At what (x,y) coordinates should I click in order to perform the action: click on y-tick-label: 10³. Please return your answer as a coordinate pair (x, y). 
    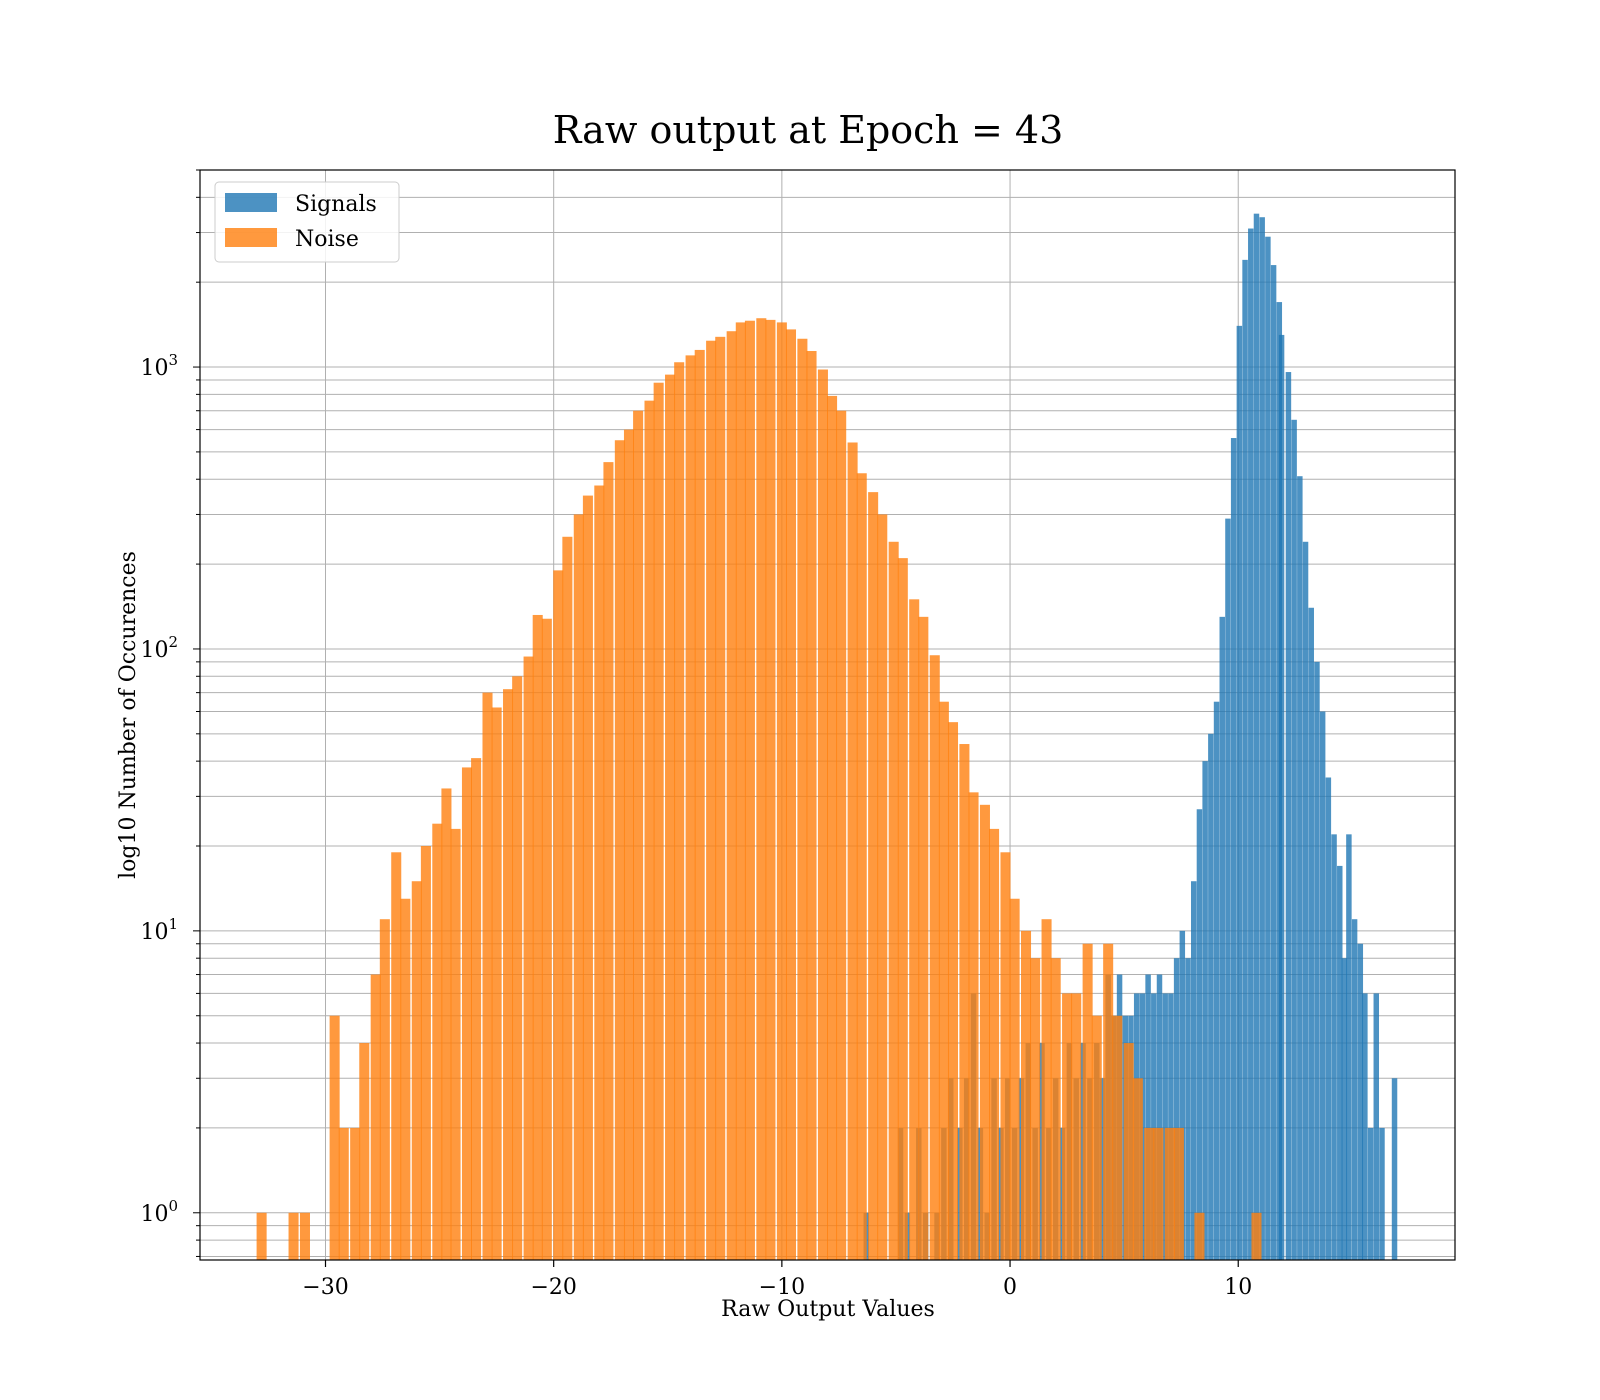
    Looking at the image, I should click on (159, 366).